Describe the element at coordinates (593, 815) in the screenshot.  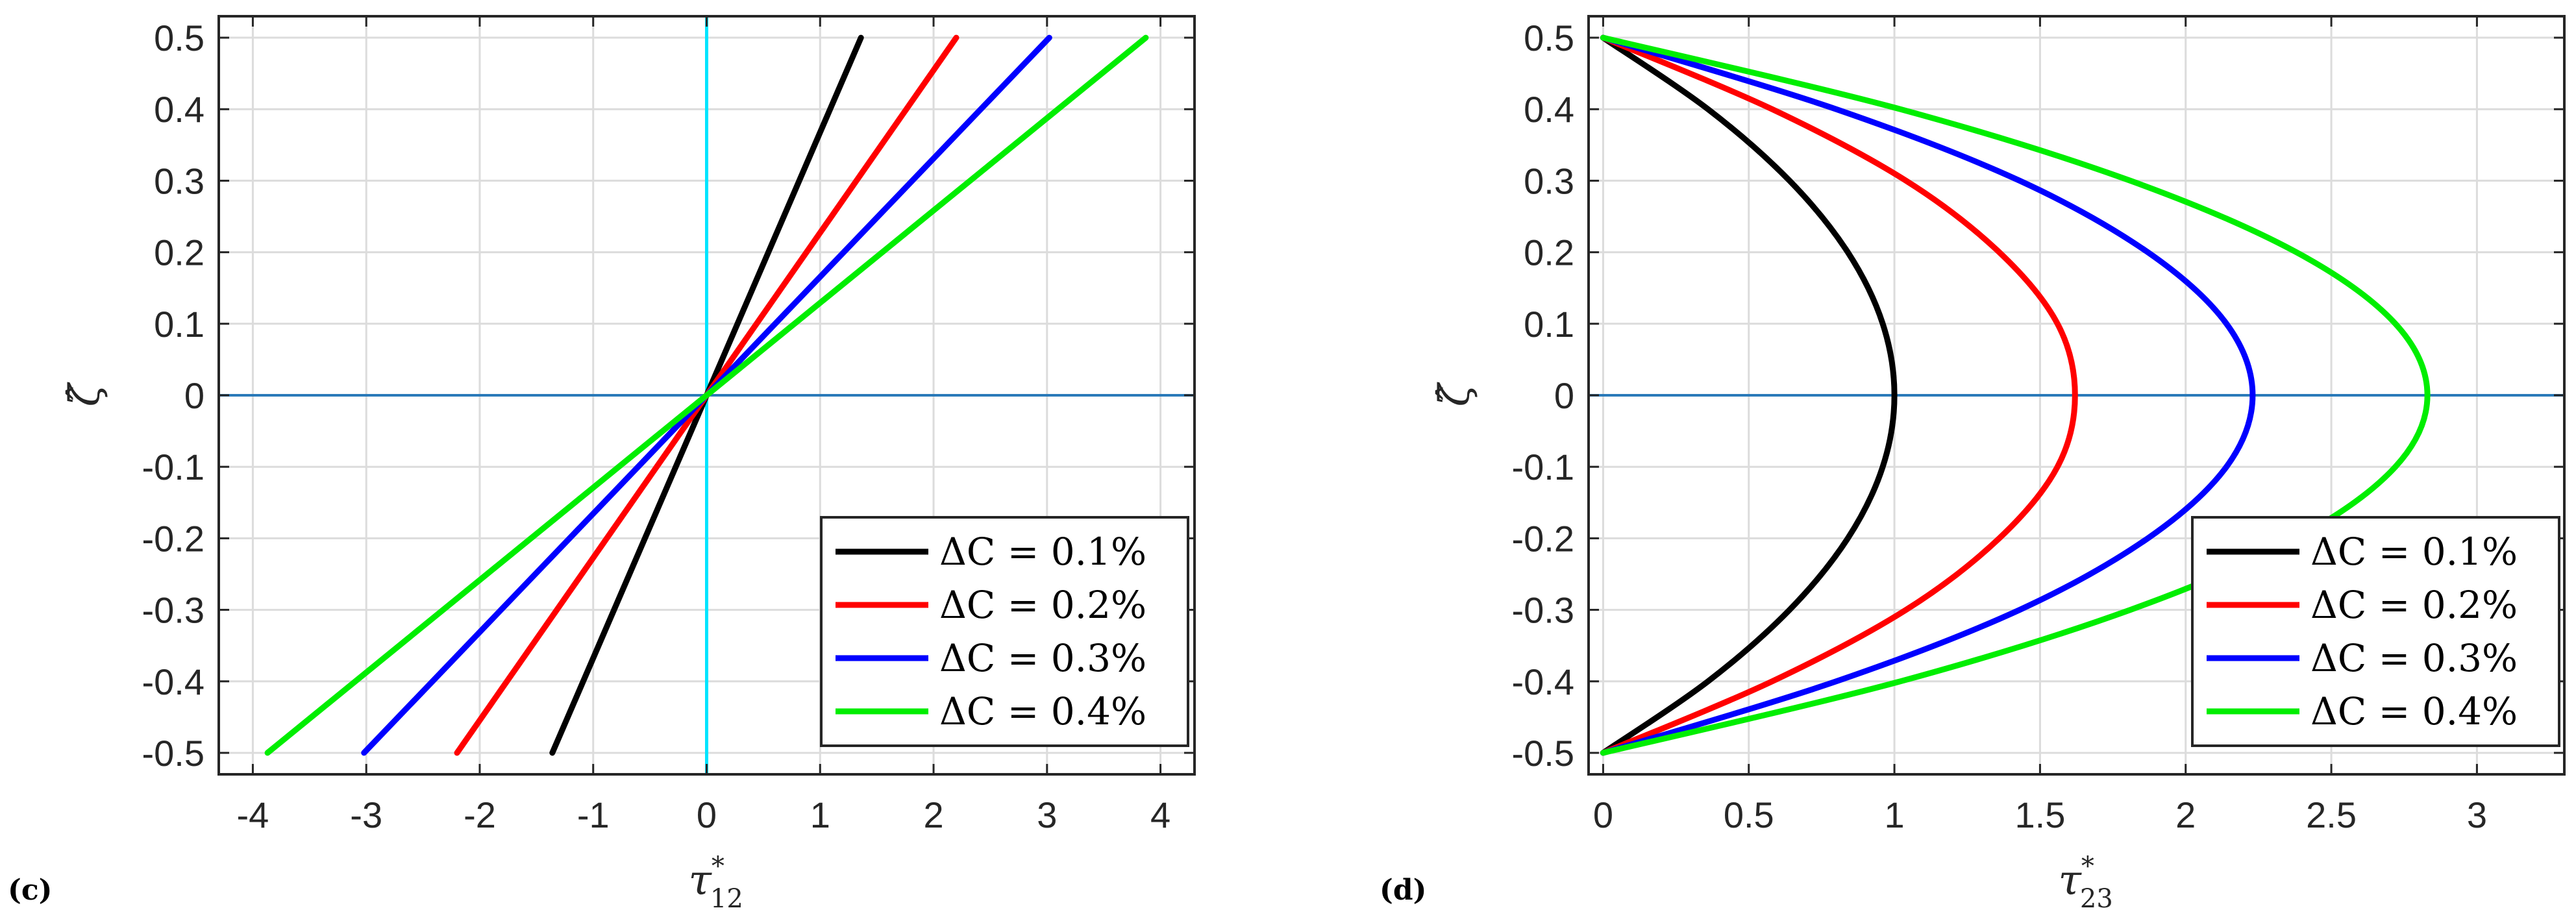
I see `x-tick-label: -1` at that location.